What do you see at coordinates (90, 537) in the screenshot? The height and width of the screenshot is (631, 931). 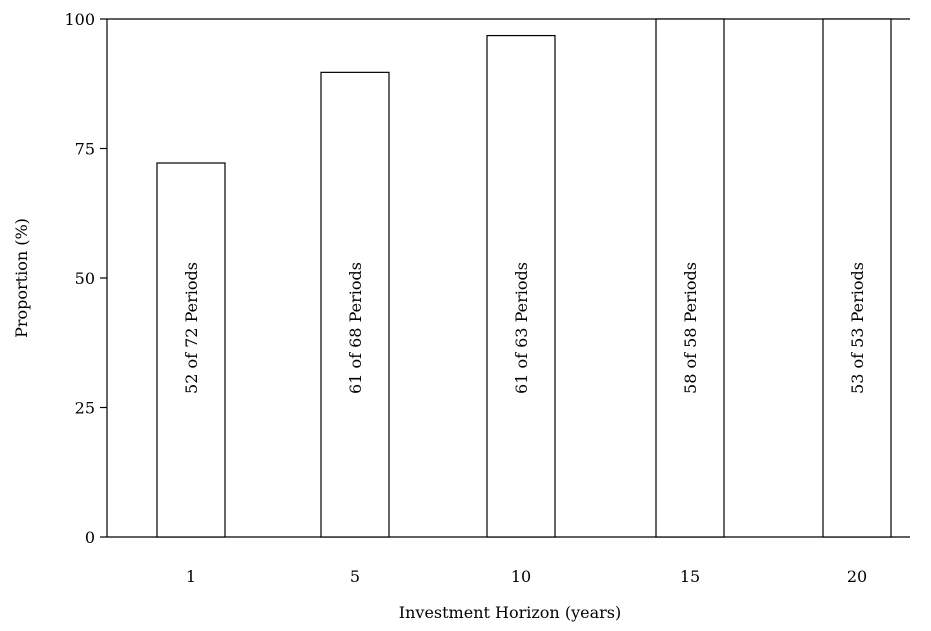 I see `y-tick-label: 0` at bounding box center [90, 537].